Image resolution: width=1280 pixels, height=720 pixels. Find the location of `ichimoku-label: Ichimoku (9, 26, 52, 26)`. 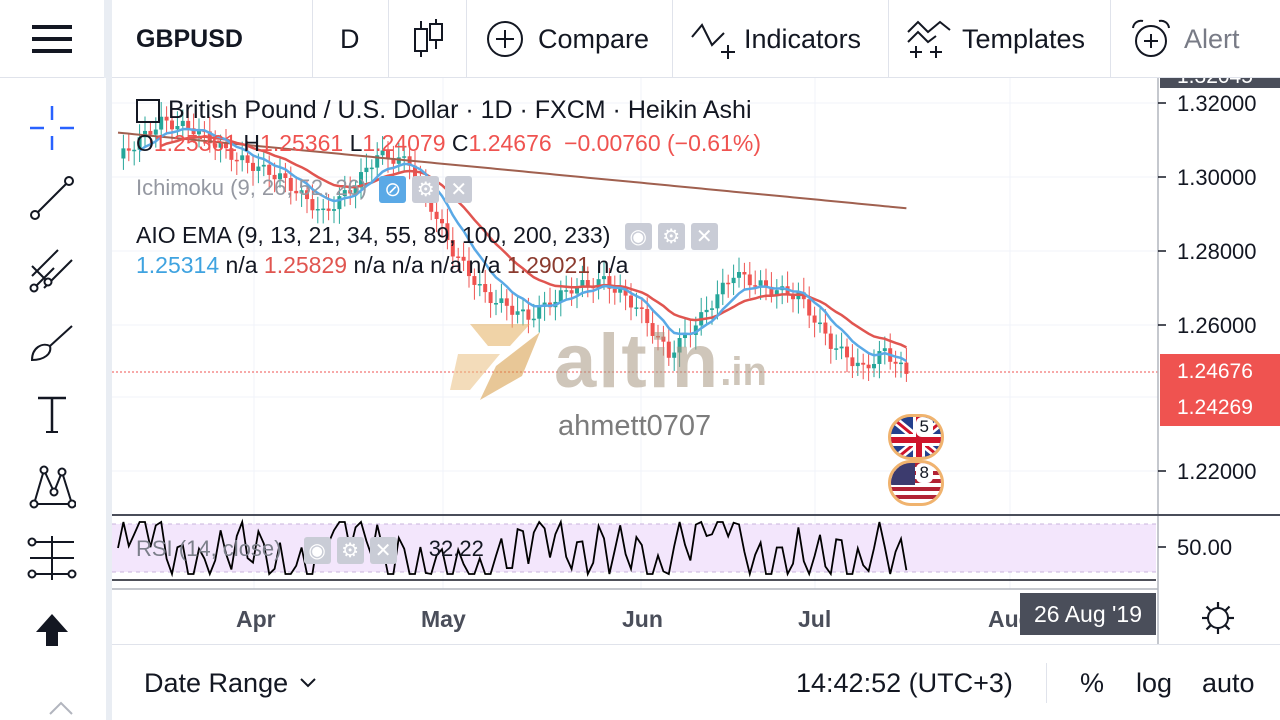

ichimoku-label: Ichimoku (9, 26, 52, 26) is located at coordinates (252, 187).